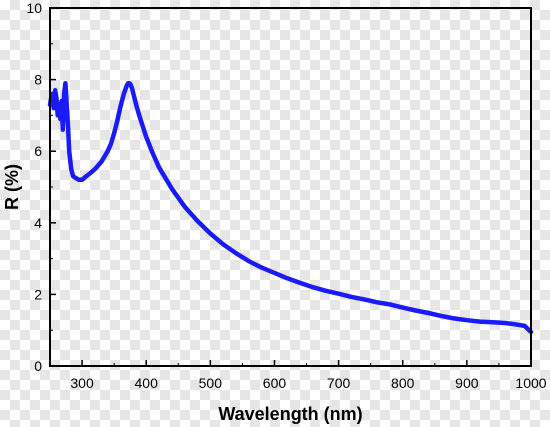 The image size is (550, 427). Describe the element at coordinates (12, 187) in the screenshot. I see `y-axis-title: R (%)` at that location.